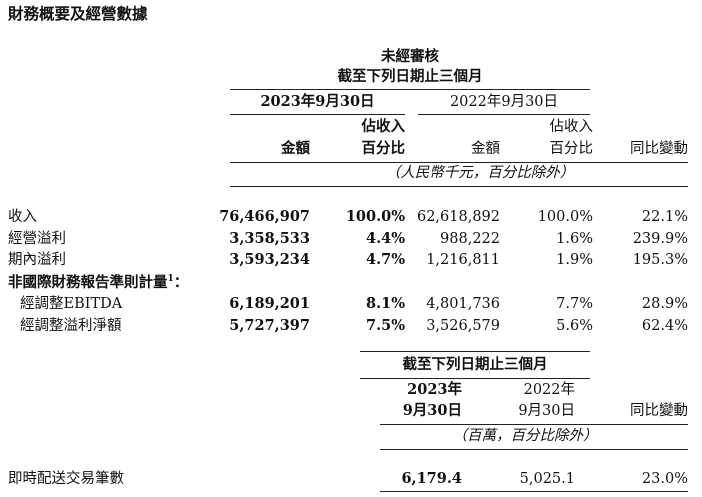  What do you see at coordinates (547, 479) in the screenshot?
I see `row-value-2022: 5,025.1` at bounding box center [547, 479].